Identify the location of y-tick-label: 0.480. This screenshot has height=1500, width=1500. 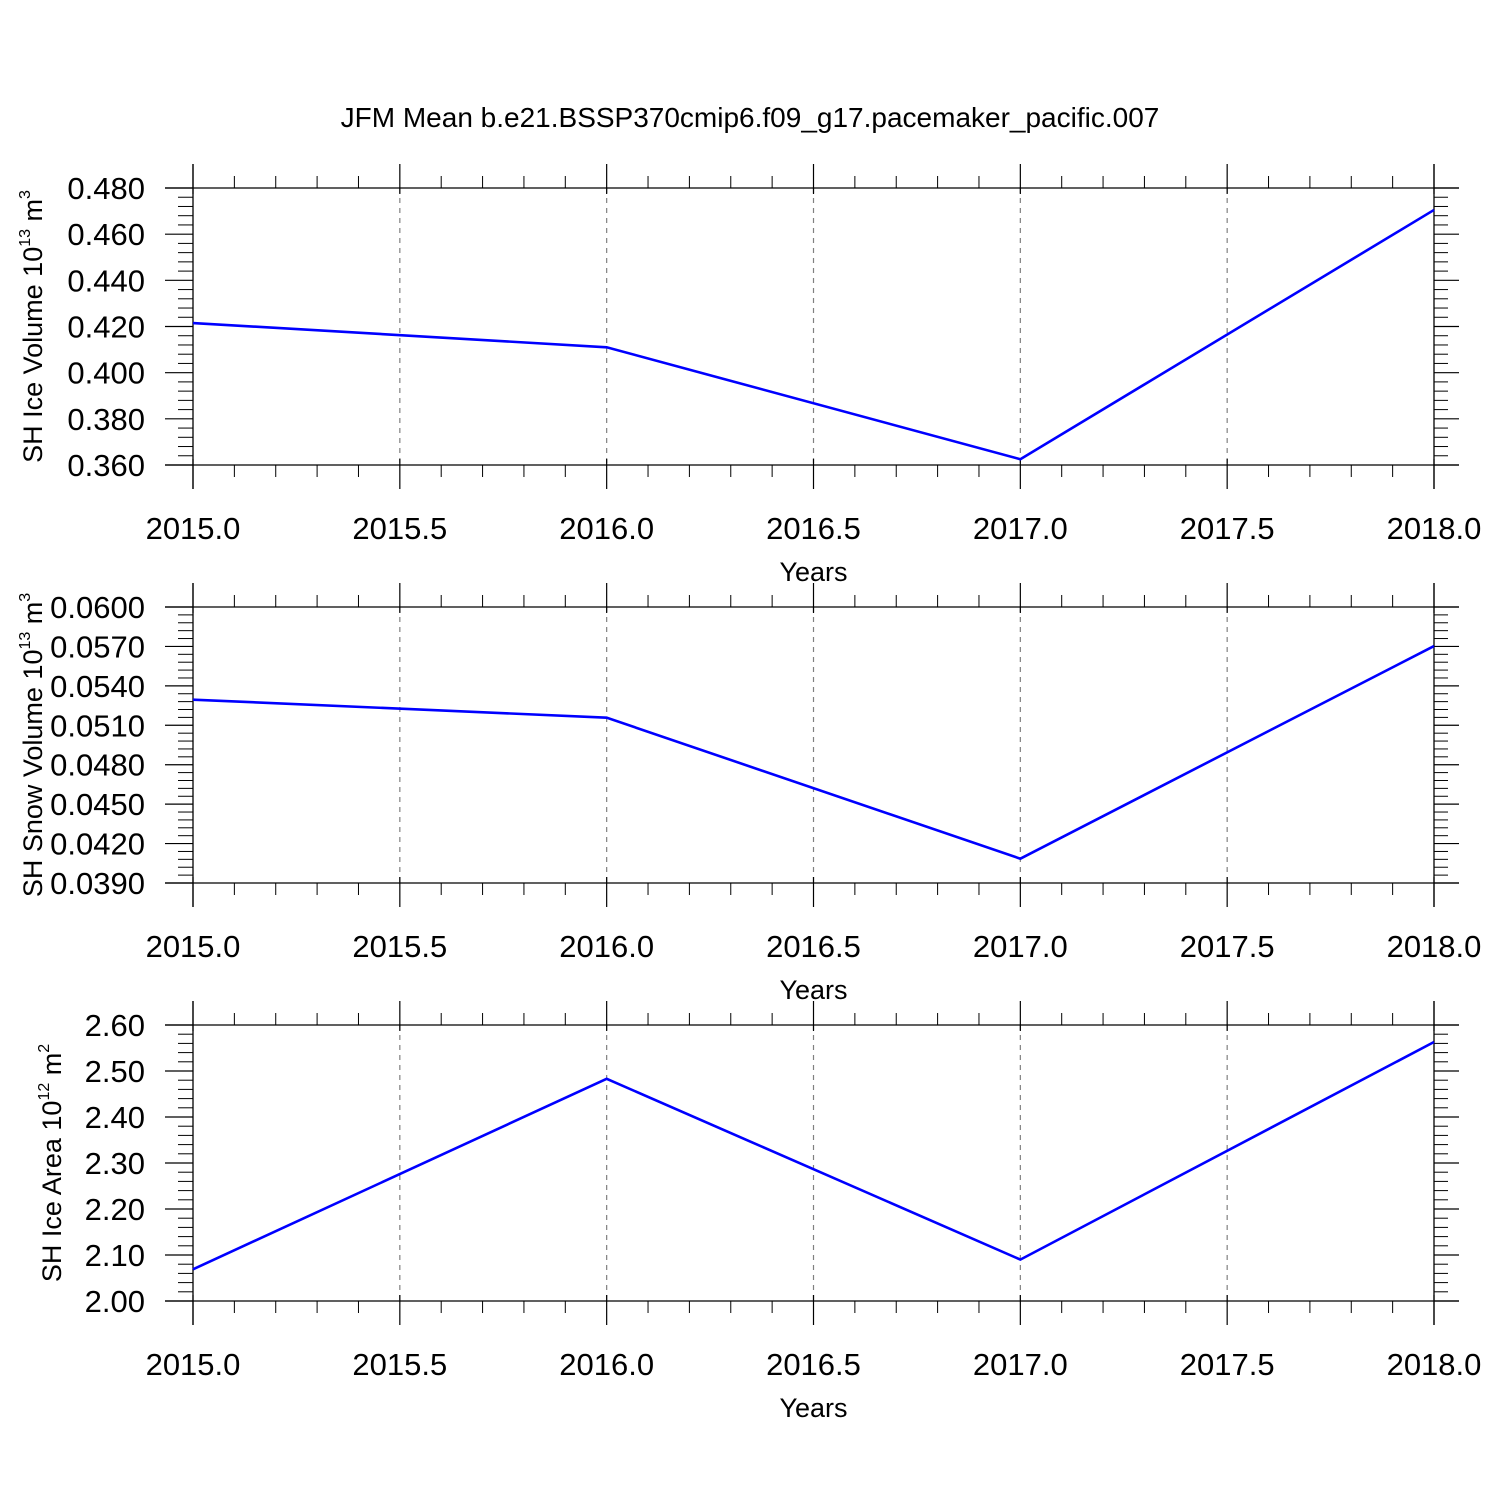
(106, 188).